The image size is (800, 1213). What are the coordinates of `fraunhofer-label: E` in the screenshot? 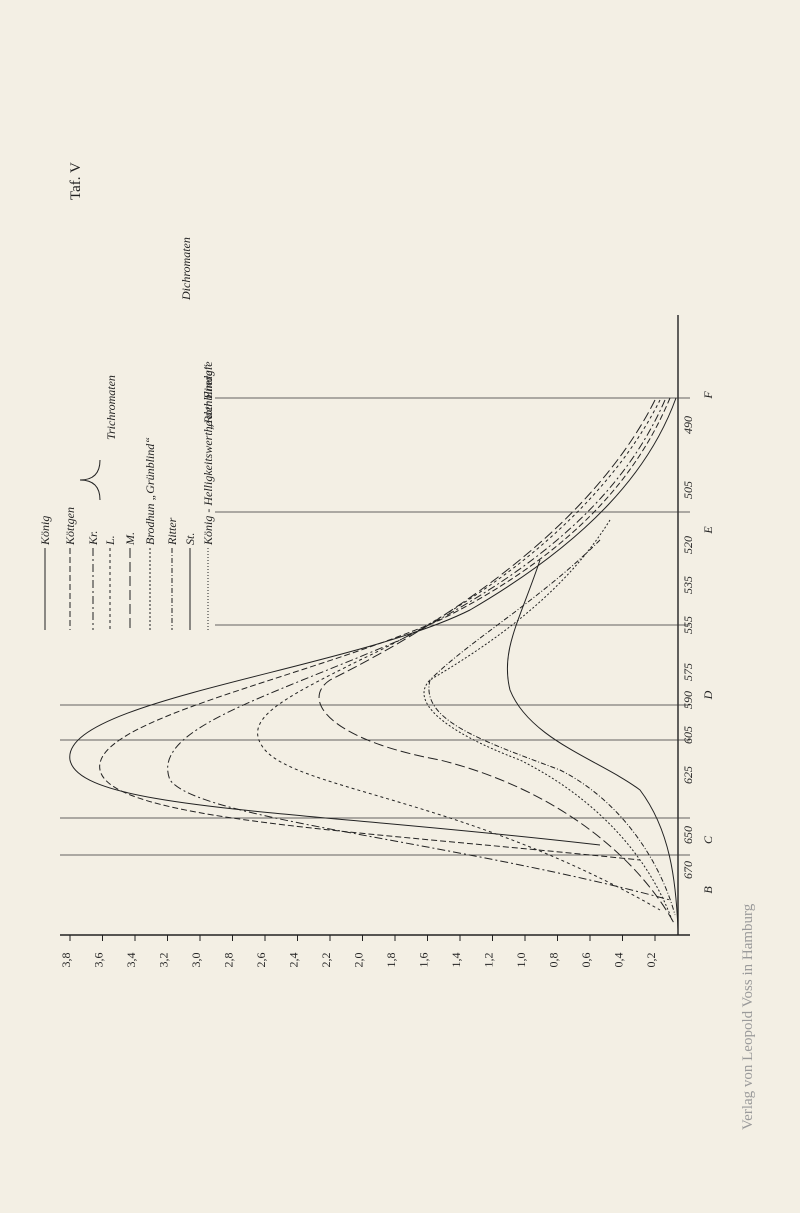 It's located at (708, 530).